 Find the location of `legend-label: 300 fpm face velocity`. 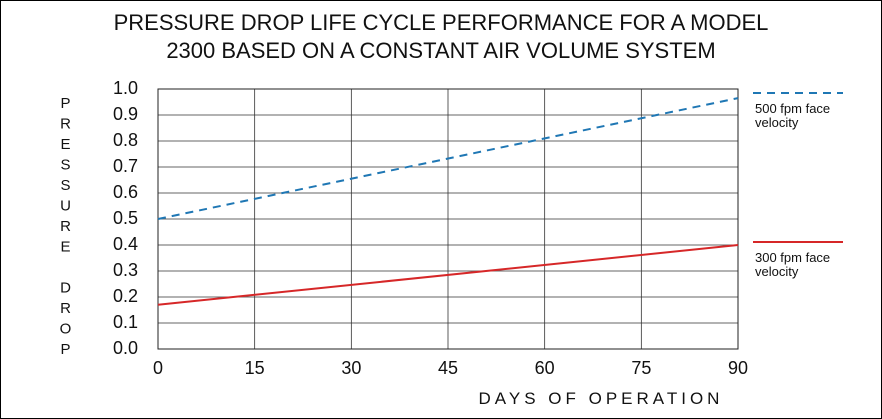

legend-label: 300 fpm face velocity is located at coordinates (793, 264).